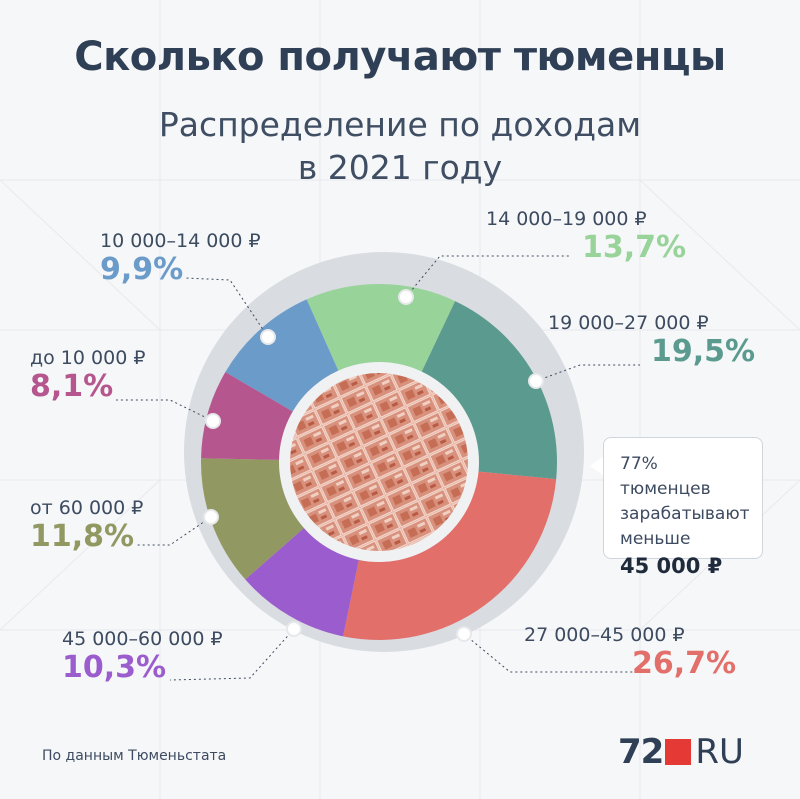 The width and height of the screenshot is (800, 799). I want to click on logo-suffix: RU, so click(719, 752).